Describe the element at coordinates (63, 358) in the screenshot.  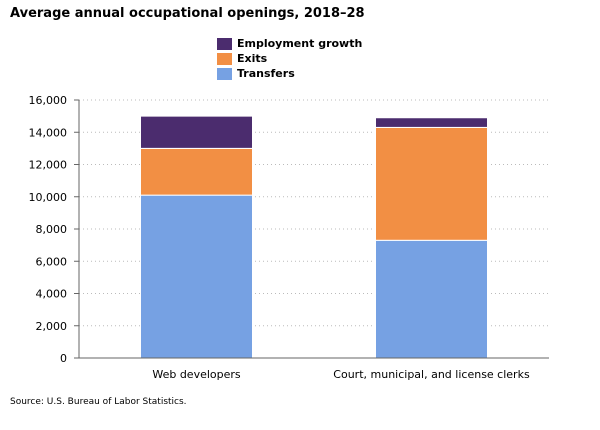
I see `y-tick-label: 0` at that location.